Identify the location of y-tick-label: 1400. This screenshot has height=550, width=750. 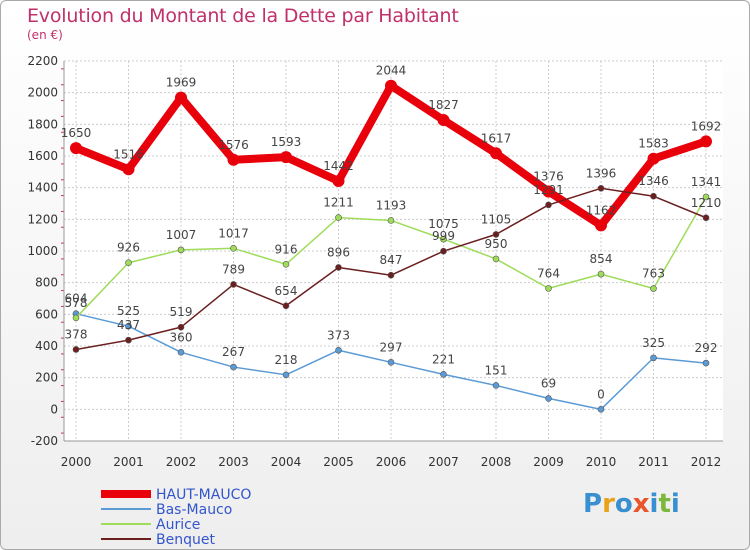
(42, 188).